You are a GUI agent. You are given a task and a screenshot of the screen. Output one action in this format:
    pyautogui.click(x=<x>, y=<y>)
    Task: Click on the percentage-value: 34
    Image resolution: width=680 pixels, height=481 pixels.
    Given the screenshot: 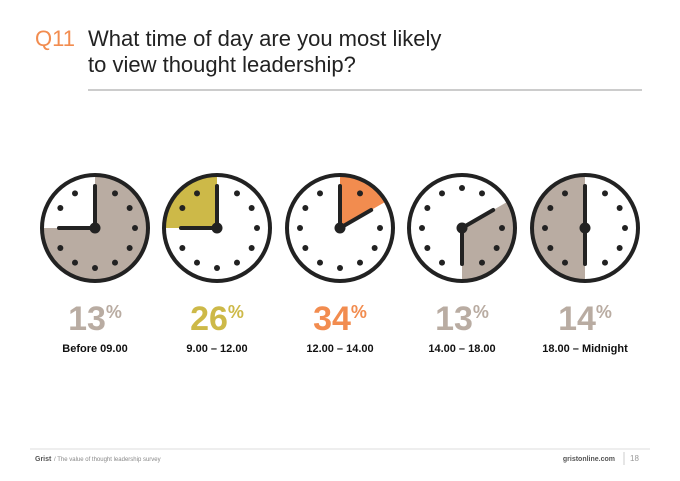 What is the action you would take?
    pyautogui.click(x=332, y=319)
    